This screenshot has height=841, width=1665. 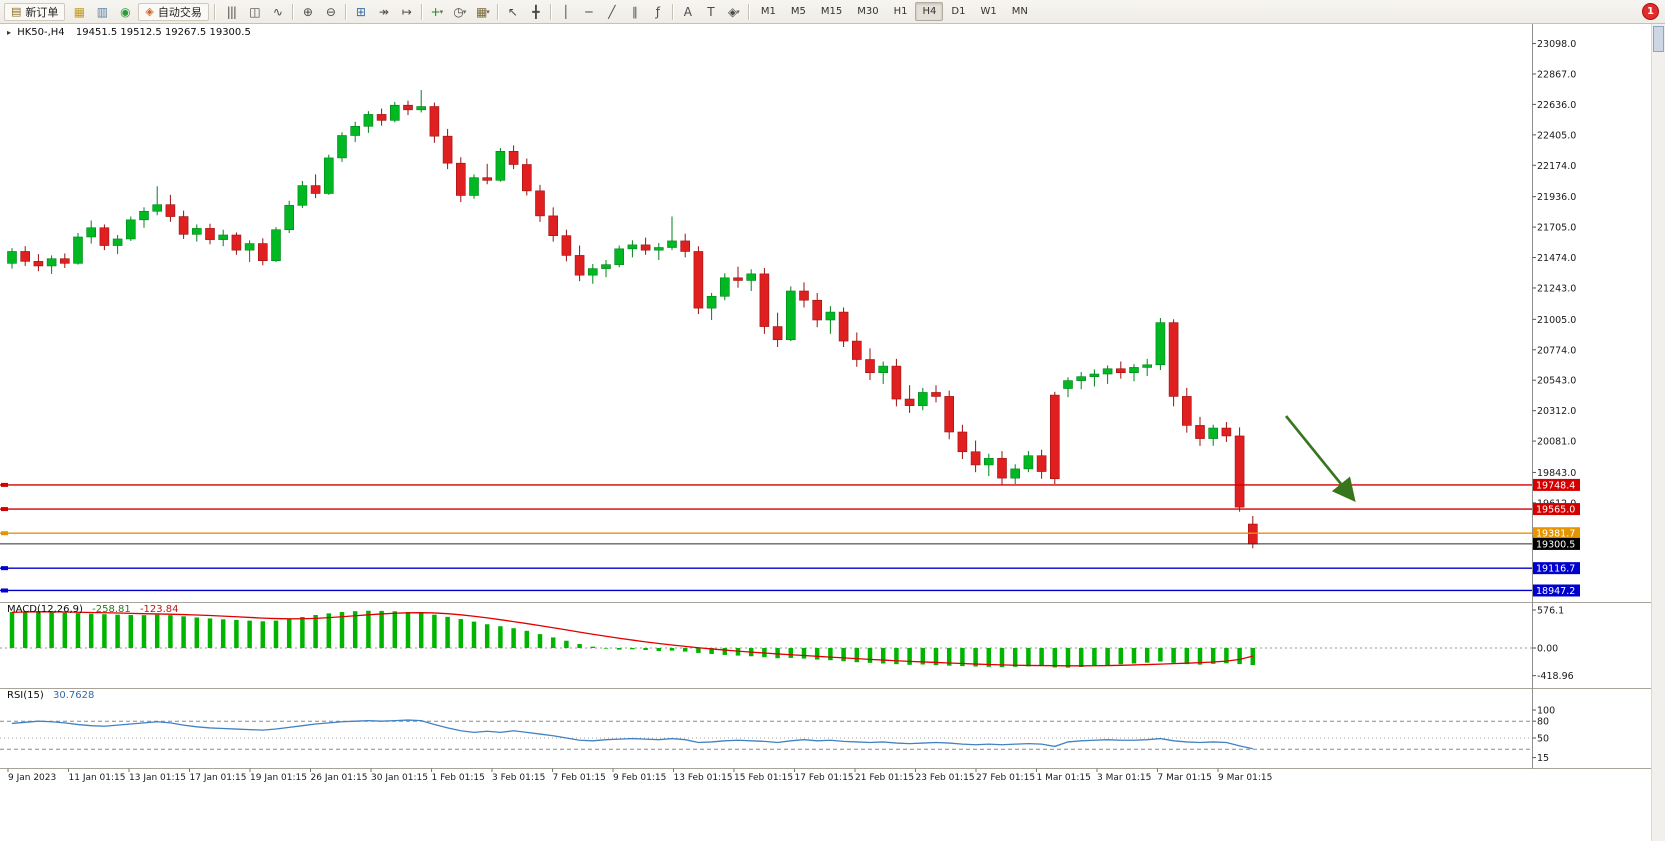 What do you see at coordinates (1556, 105) in the screenshot?
I see `price-axis-label: 22636.0` at bounding box center [1556, 105].